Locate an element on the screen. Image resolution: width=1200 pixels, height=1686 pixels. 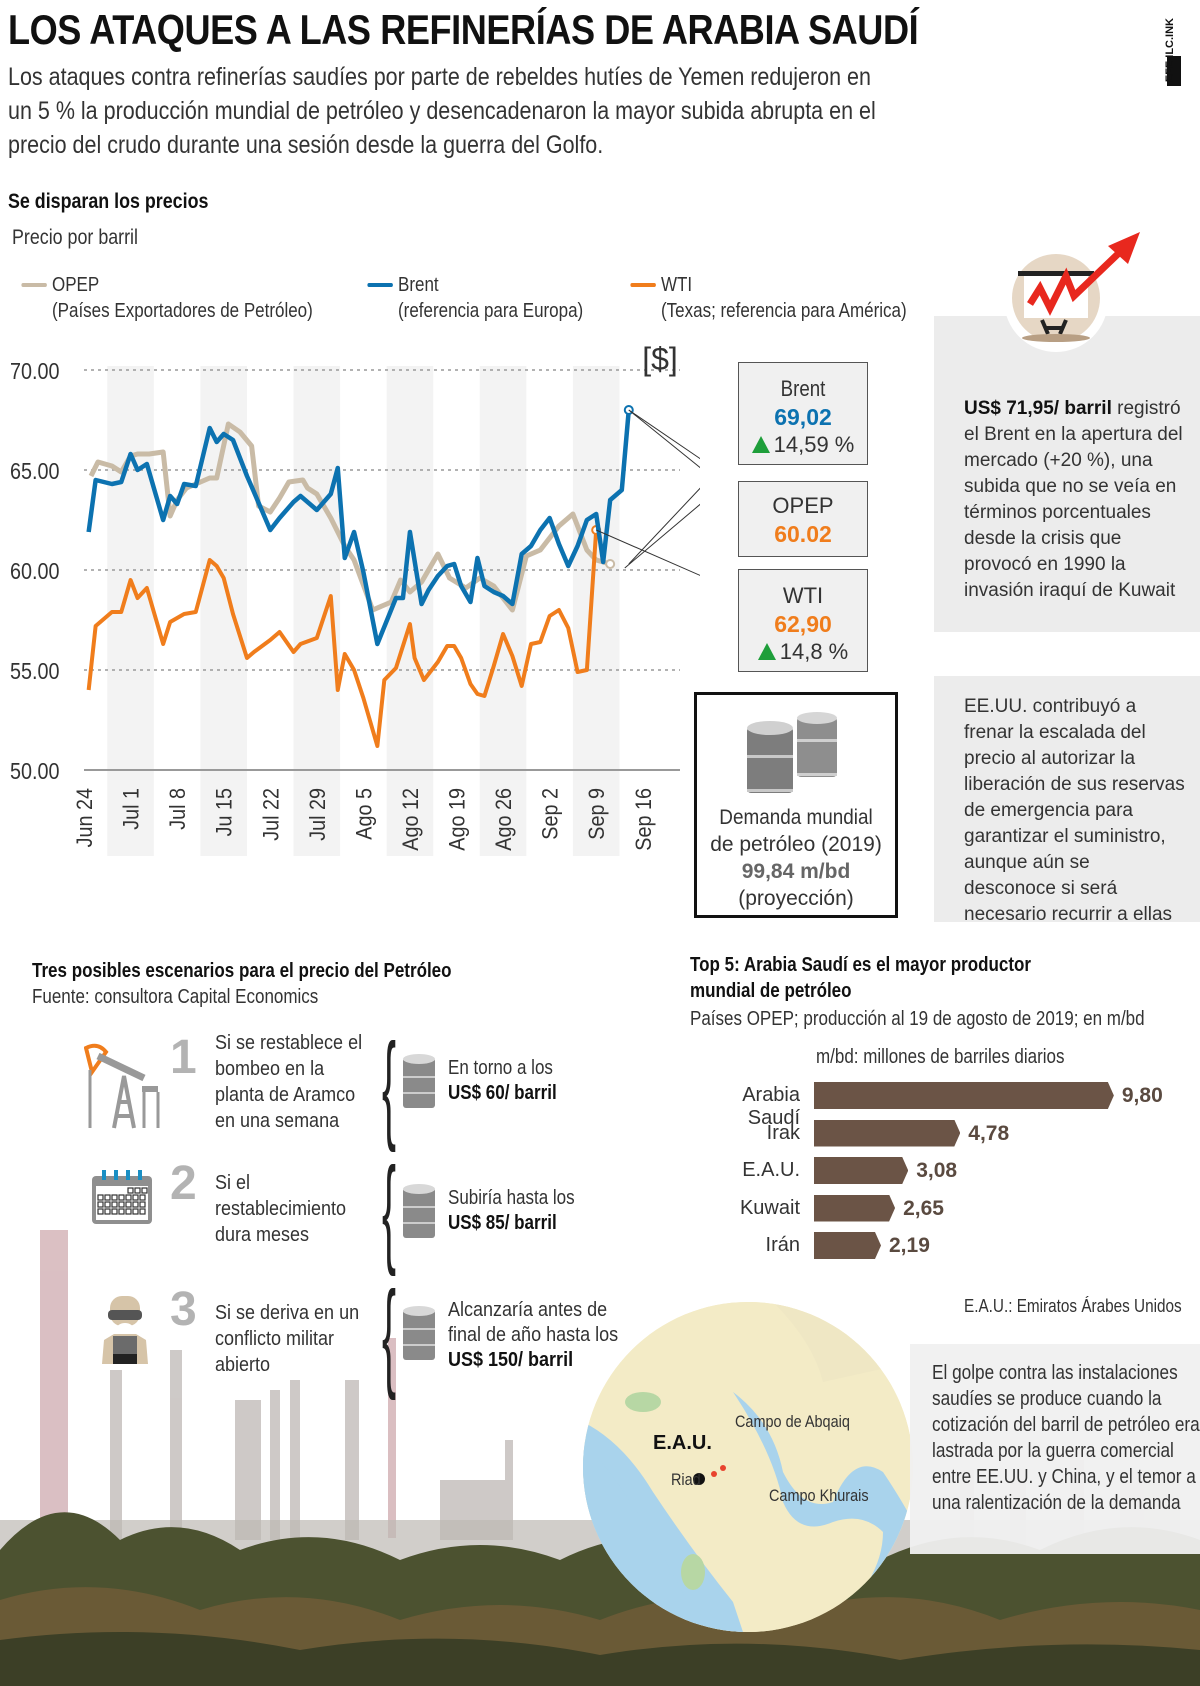
callout-change: 14,59 % is located at coordinates (814, 444).